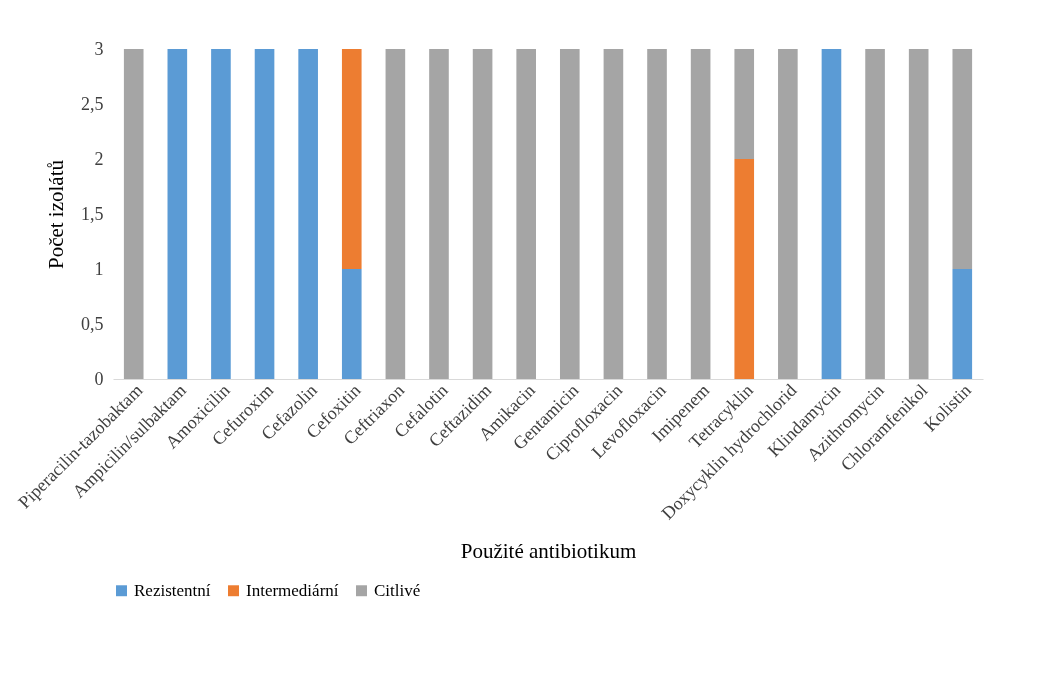 The height and width of the screenshot is (697, 1041). I want to click on legend-label: Citlivé, so click(397, 590).